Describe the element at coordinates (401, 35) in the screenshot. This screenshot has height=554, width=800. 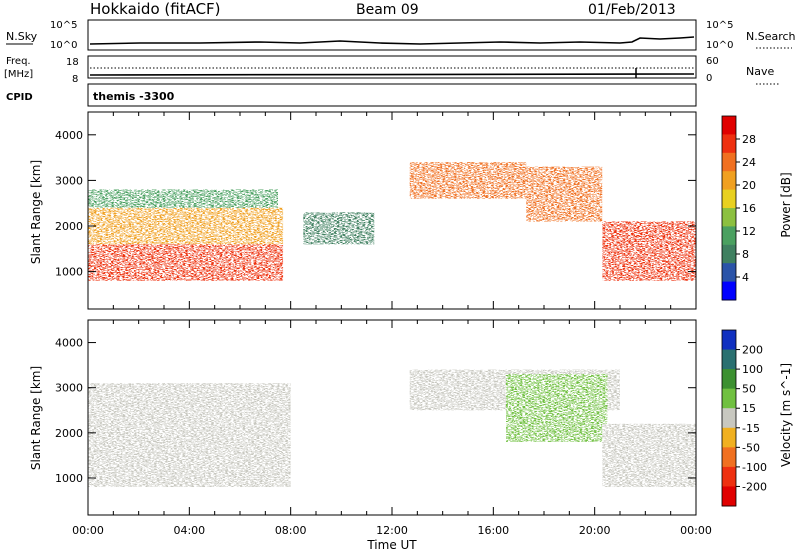
I see `nsky-strip: N.Sky 10^5 10^0 10^5 10^0 N.Search` at that location.